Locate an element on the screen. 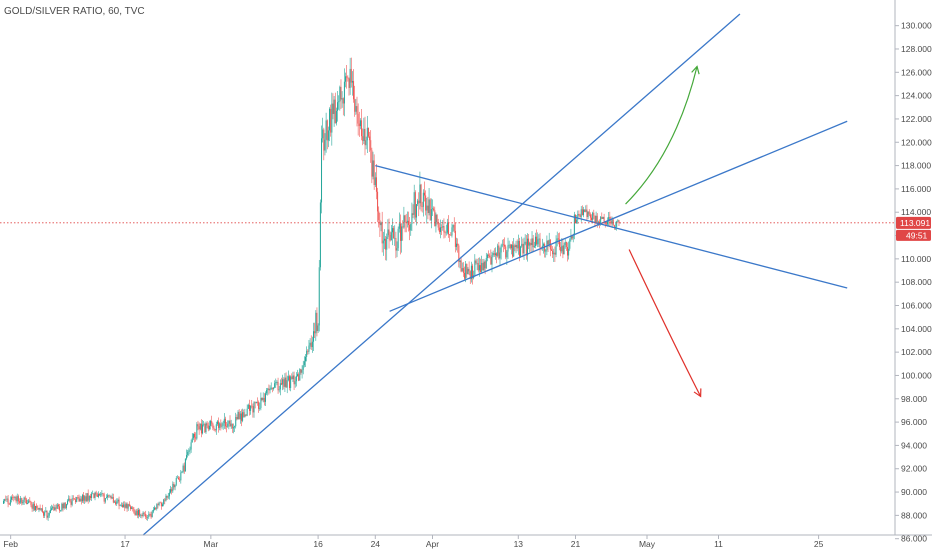 This screenshot has height=550, width=932. y-tick-label: 126.000 is located at coordinates (916, 72).